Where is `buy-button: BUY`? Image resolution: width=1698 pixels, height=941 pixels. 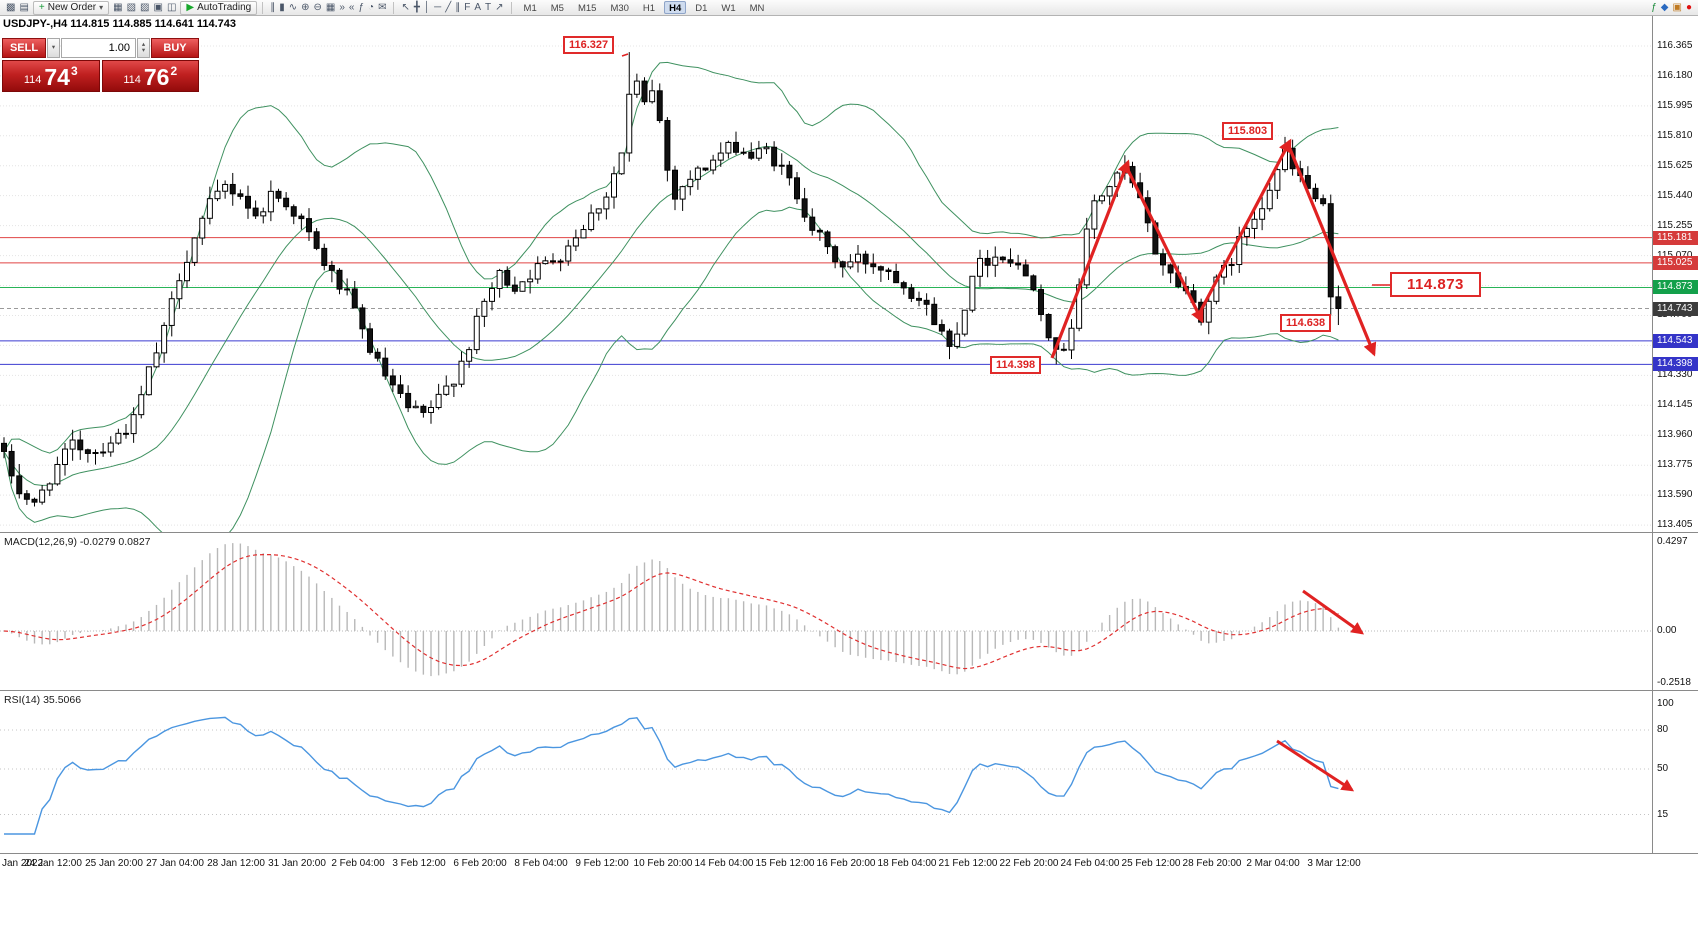
buy-button: BUY is located at coordinates (175, 48).